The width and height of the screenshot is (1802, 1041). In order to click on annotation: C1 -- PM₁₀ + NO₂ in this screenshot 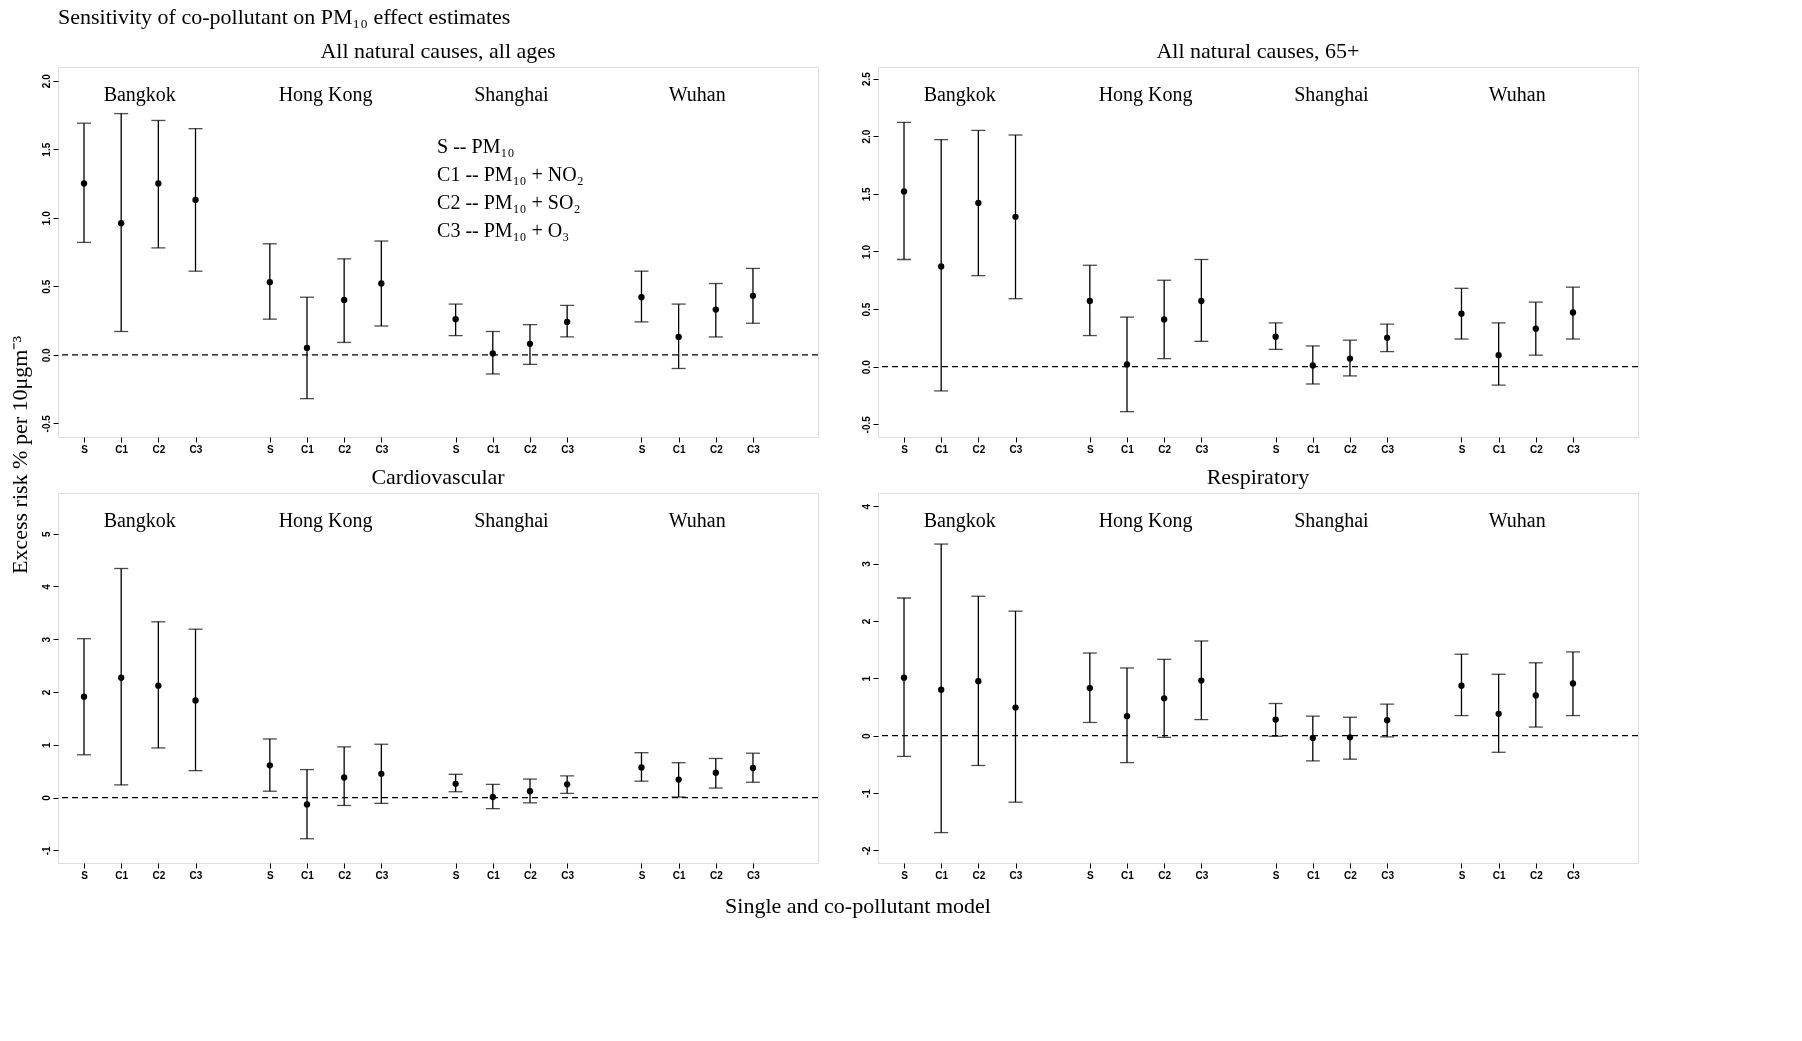, I will do `click(510, 174)`.